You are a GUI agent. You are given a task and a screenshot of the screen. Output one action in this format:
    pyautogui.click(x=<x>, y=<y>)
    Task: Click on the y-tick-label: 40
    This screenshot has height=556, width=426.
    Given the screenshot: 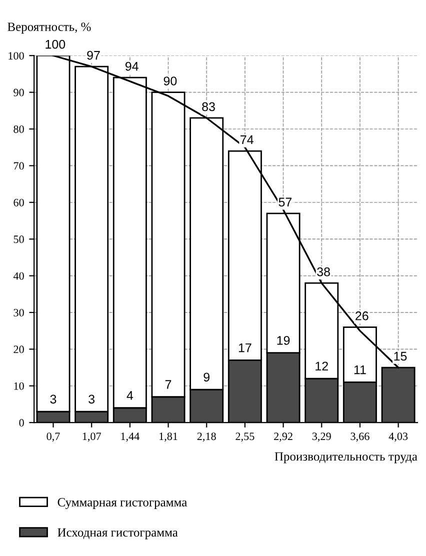 What is the action you would take?
    pyautogui.click(x=18, y=276)
    